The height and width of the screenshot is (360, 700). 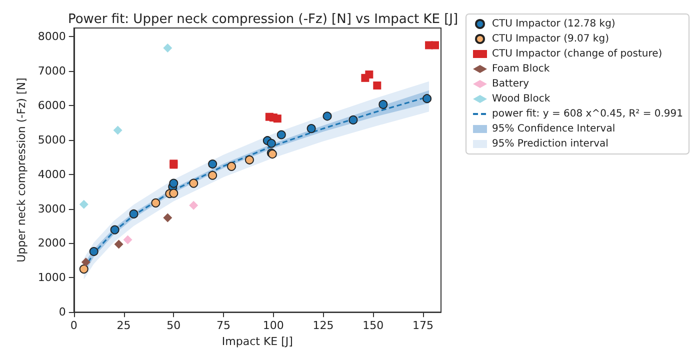 I want to click on legend-label: 95% Prediction interval, so click(x=550, y=144).